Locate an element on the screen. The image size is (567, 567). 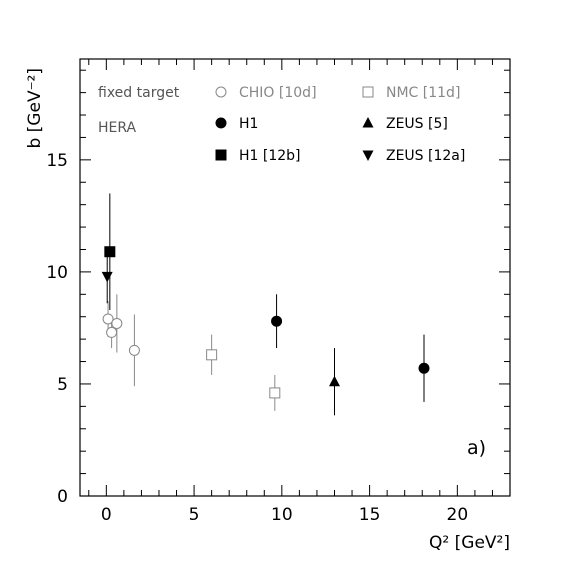
data-point-h1-12b is located at coordinates (110, 252).